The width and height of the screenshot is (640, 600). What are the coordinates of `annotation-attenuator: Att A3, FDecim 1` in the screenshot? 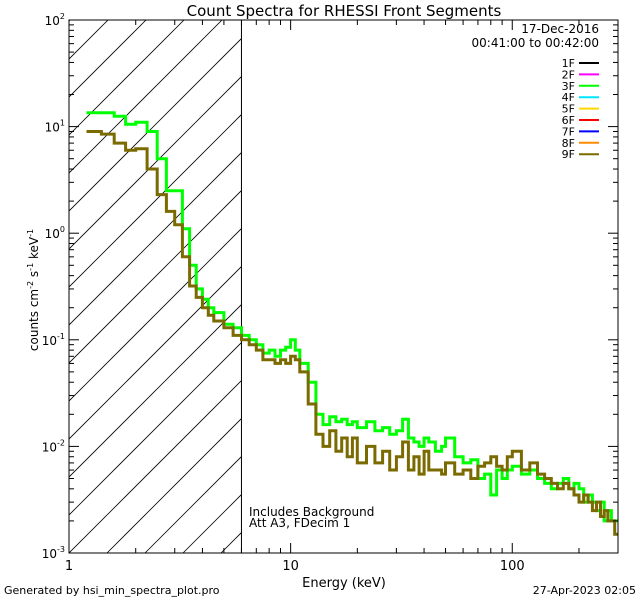 It's located at (299, 523).